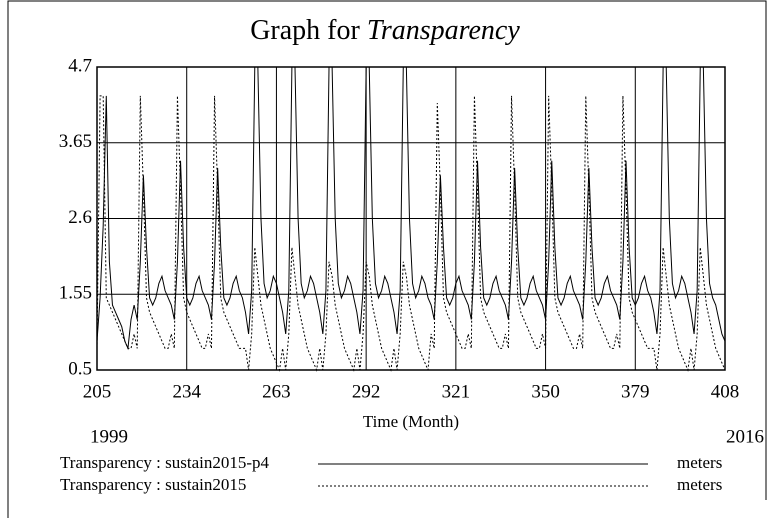 The image size is (767, 518). Describe the element at coordinates (635, 391) in the screenshot. I see `x-tick-label: 379` at that location.